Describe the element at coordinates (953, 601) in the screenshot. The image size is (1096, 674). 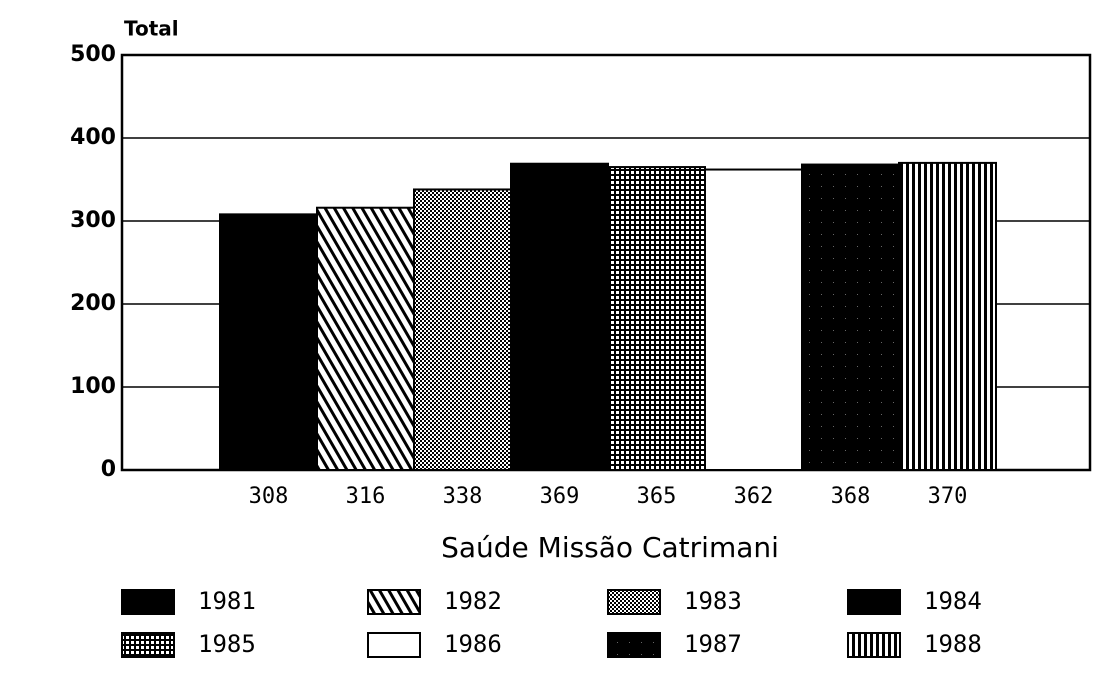
I see `legend-label: 1984` at that location.